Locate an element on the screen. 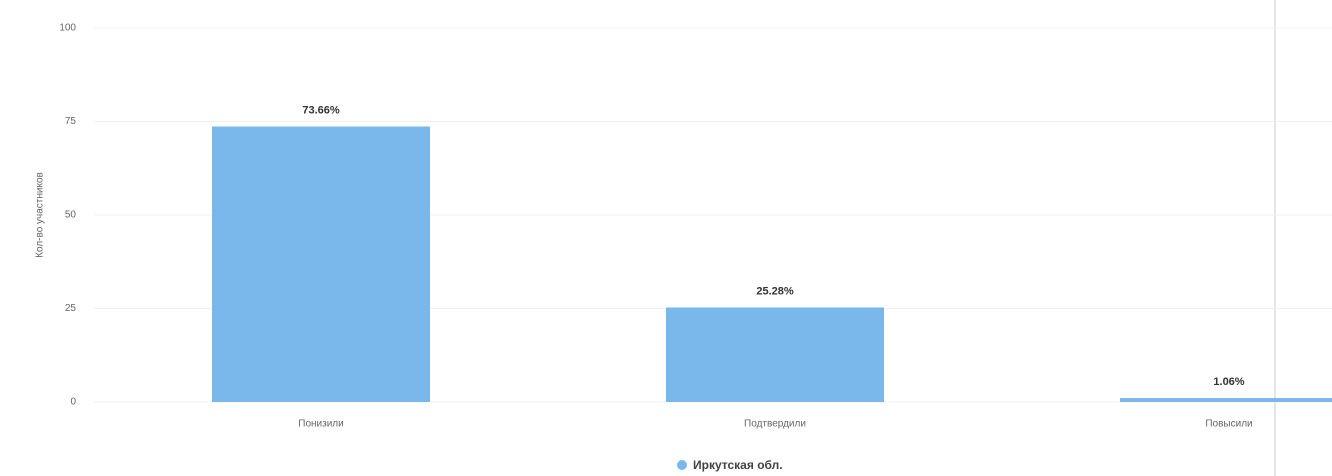 The height and width of the screenshot is (476, 1332). y-tick-label: 100 is located at coordinates (67, 28).